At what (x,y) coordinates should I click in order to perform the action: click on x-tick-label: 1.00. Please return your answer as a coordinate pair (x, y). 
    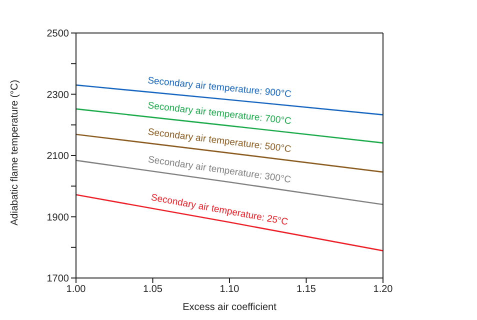
    Looking at the image, I should click on (76, 290).